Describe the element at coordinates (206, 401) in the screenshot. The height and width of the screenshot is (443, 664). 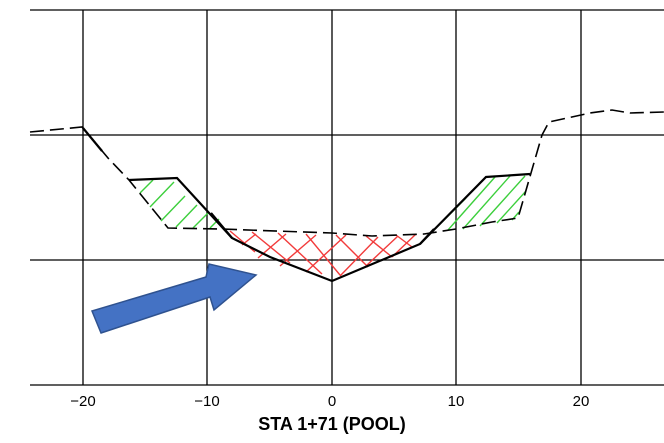
I see `x-tick-label: −10` at that location.